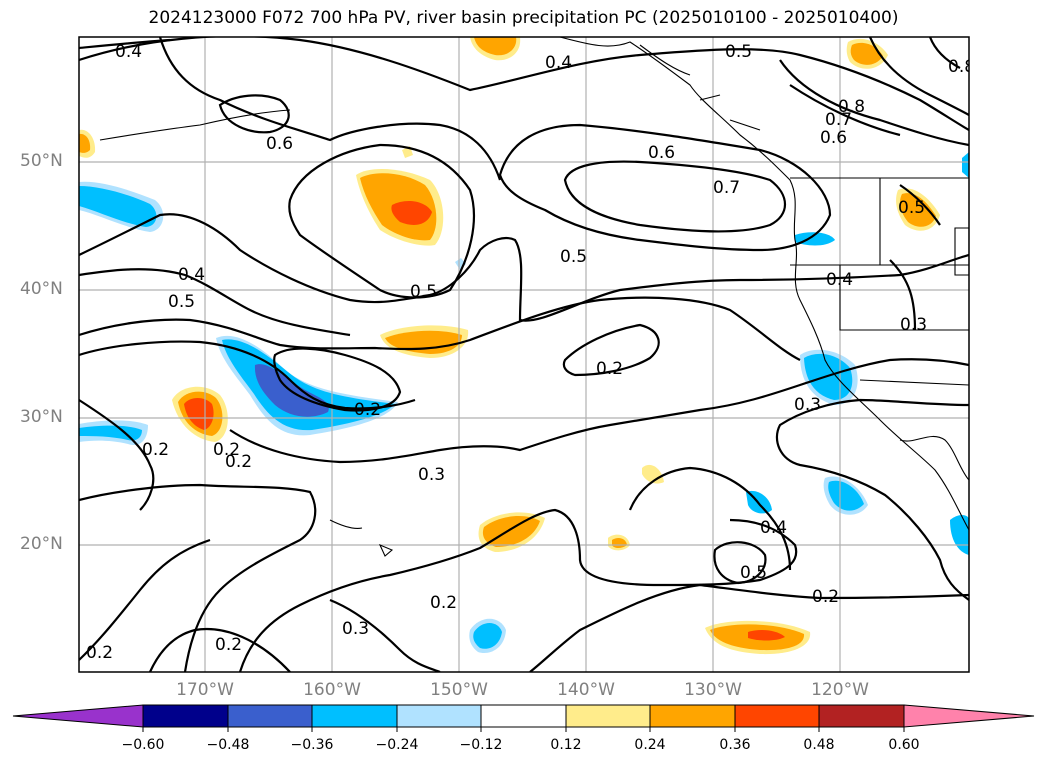  What do you see at coordinates (969, 716) in the screenshot?
I see `colorbar-extend-high` at bounding box center [969, 716].